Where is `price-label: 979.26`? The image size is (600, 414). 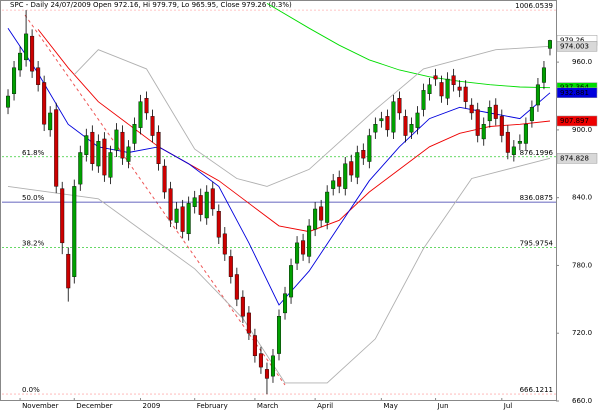
price-label: 979.26 is located at coordinates (572, 40).